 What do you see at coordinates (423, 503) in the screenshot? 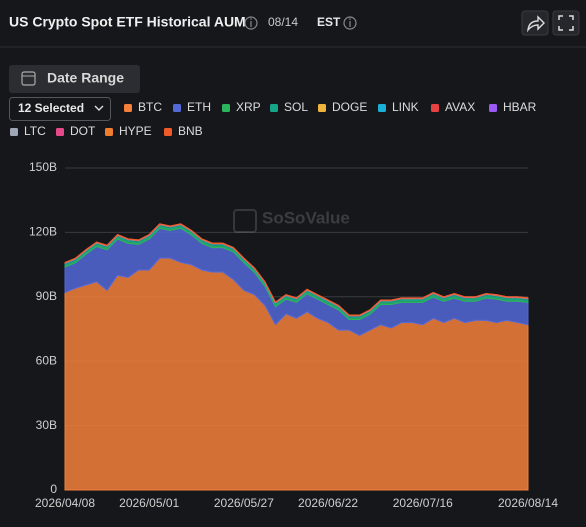
I see `x-tick-label: 2026/07/16` at bounding box center [423, 503].